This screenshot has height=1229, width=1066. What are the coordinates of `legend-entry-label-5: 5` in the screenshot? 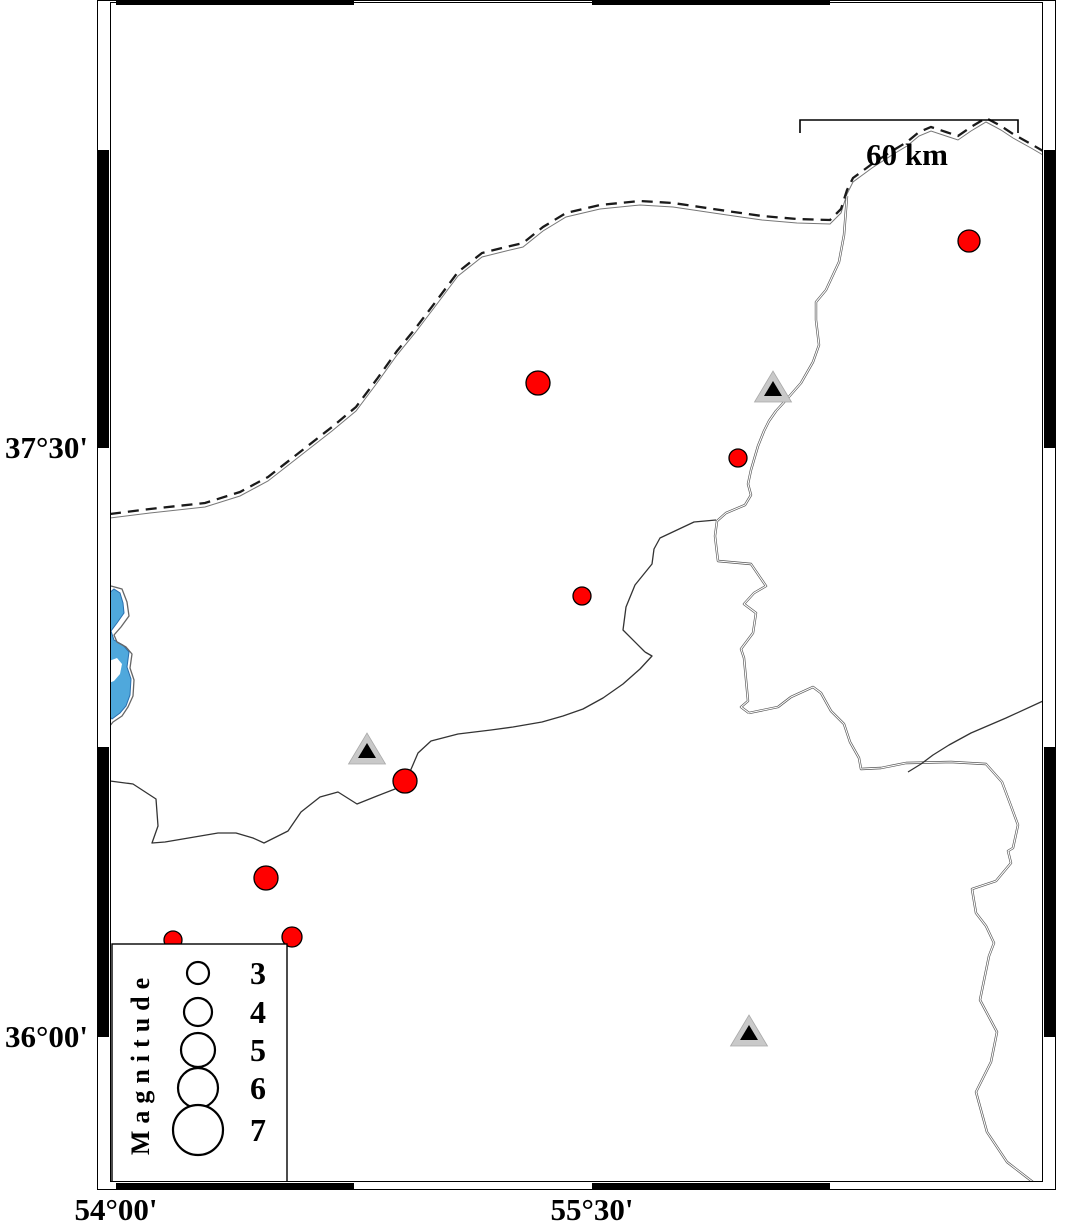 It's located at (258, 1050).